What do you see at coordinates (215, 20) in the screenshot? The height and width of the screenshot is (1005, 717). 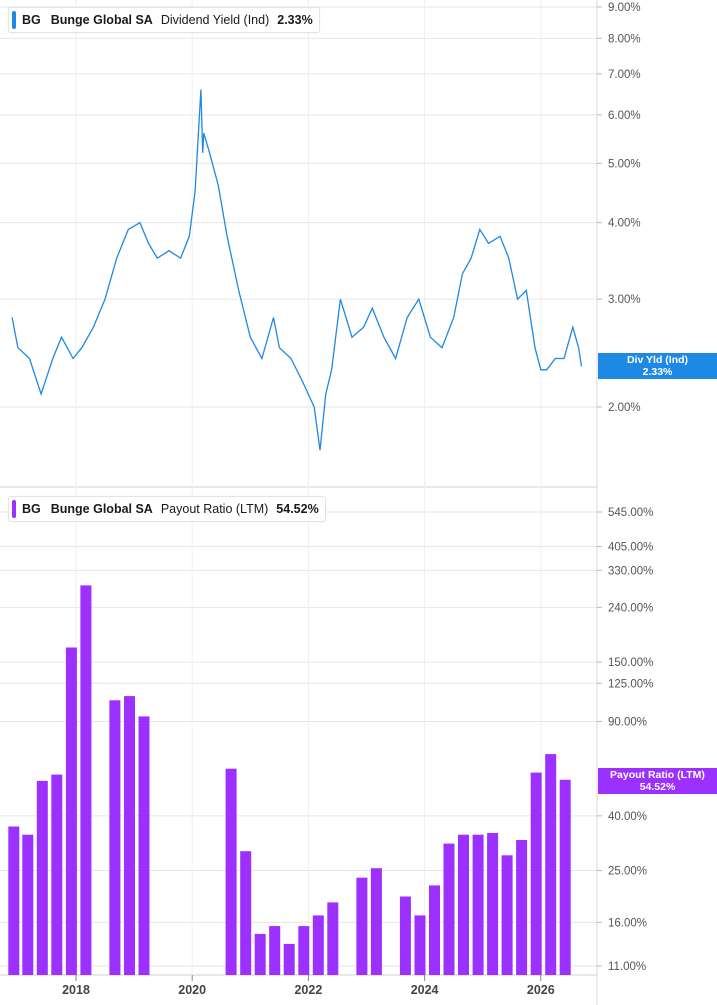 I see `legend-metric: Dividend Yield (Ind)` at bounding box center [215, 20].